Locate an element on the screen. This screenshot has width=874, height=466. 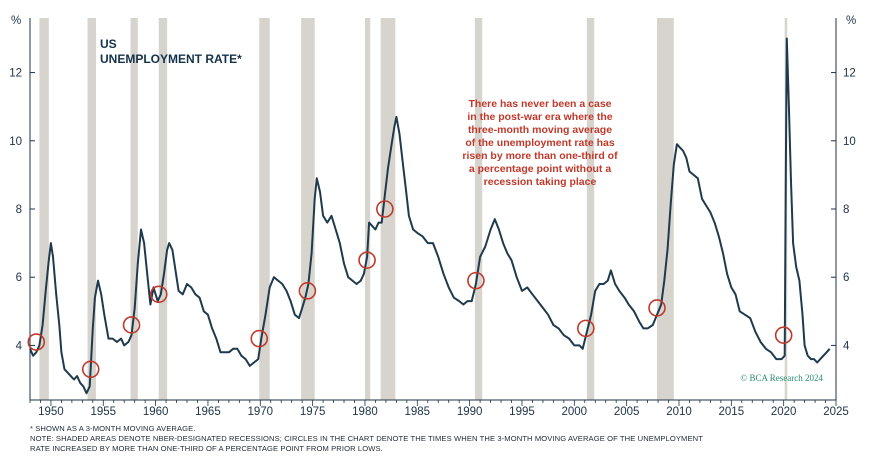
x-tick-label-1950: 1950 is located at coordinates (51, 412).